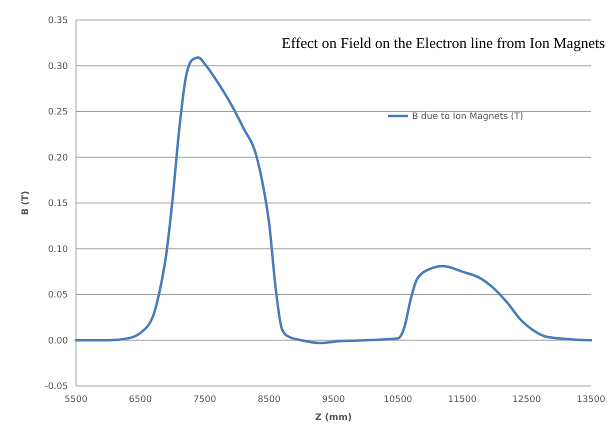  I want to click on legend-label: B due to Ion Magnets (T), so click(468, 117).